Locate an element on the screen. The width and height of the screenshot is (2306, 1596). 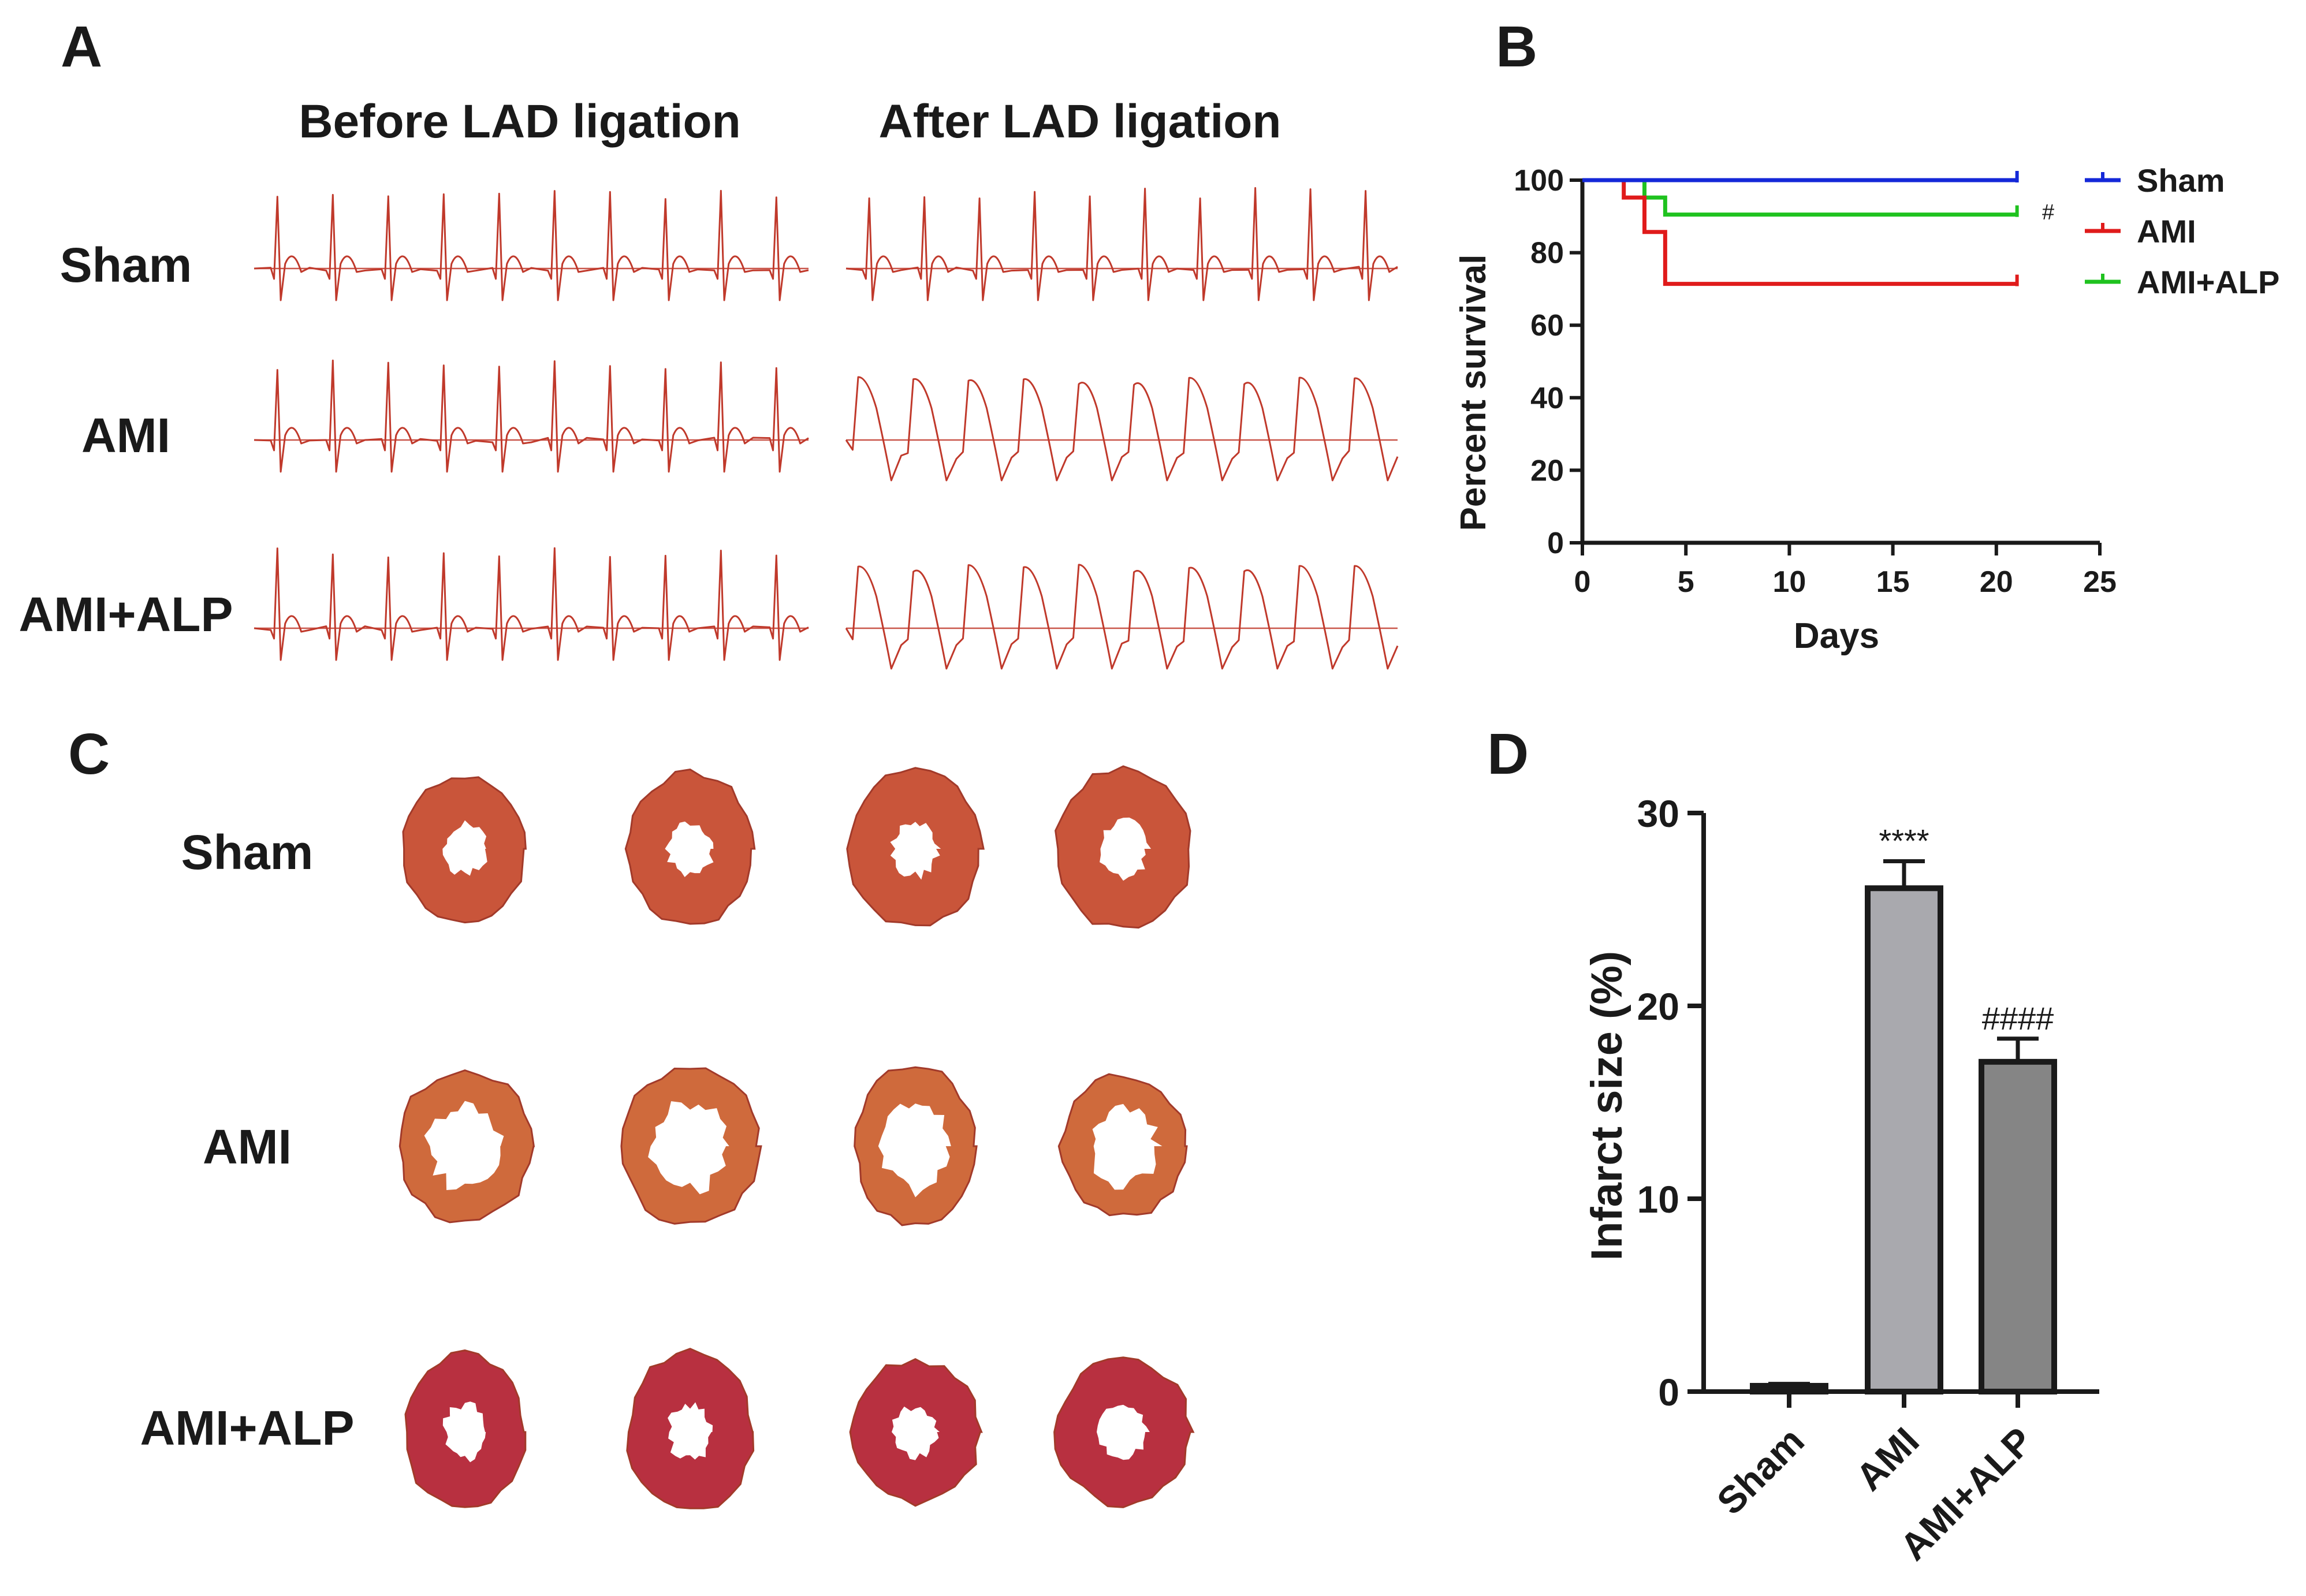
survival-x-tick-label: 15 is located at coordinates (1893, 582).